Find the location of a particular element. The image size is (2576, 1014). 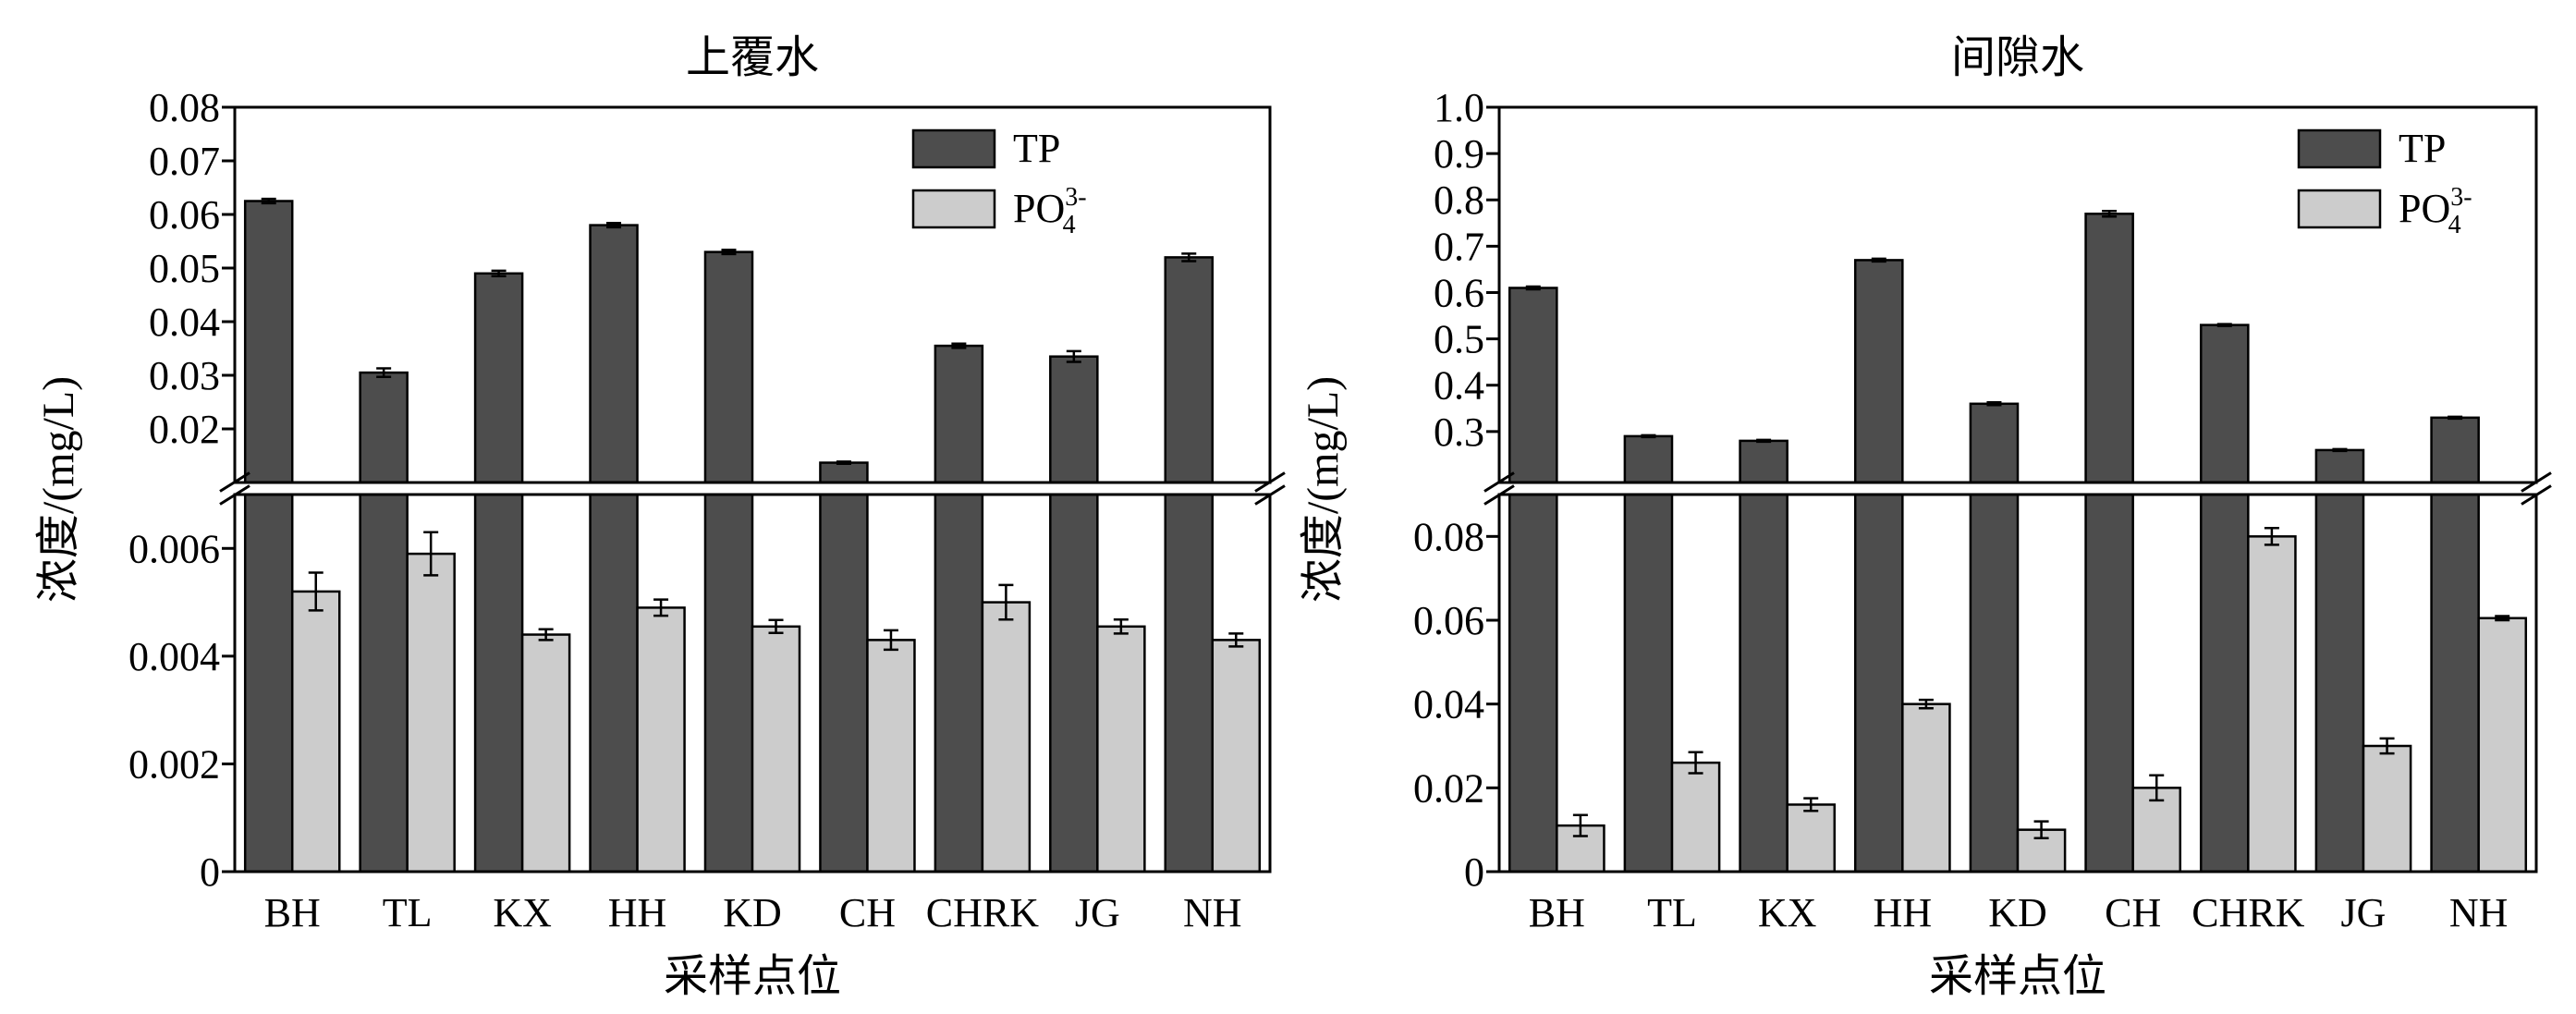

y-tick-label-upper-4: 0.7 is located at coordinates (1459, 247).